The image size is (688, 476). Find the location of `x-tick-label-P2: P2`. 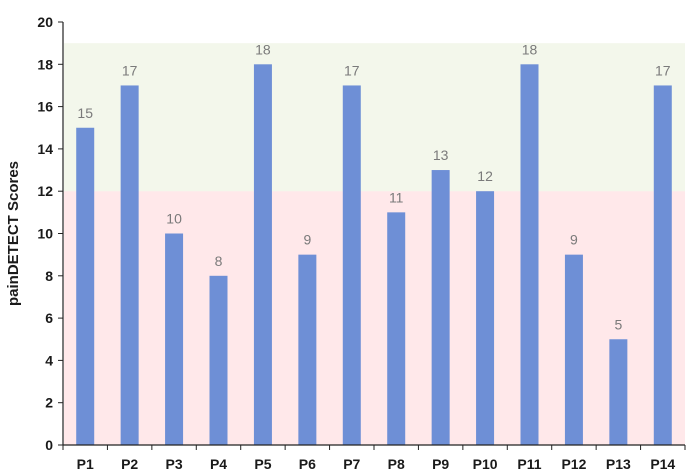

x-tick-label-P2: P2 is located at coordinates (129, 464).